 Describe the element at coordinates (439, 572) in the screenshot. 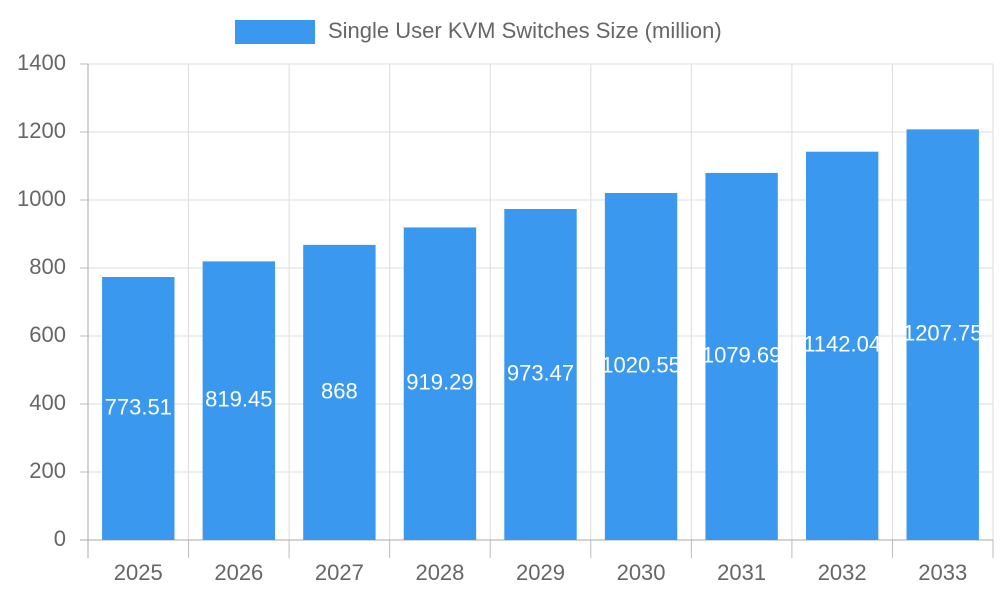

I see `x-tick-label: 2028` at that location.